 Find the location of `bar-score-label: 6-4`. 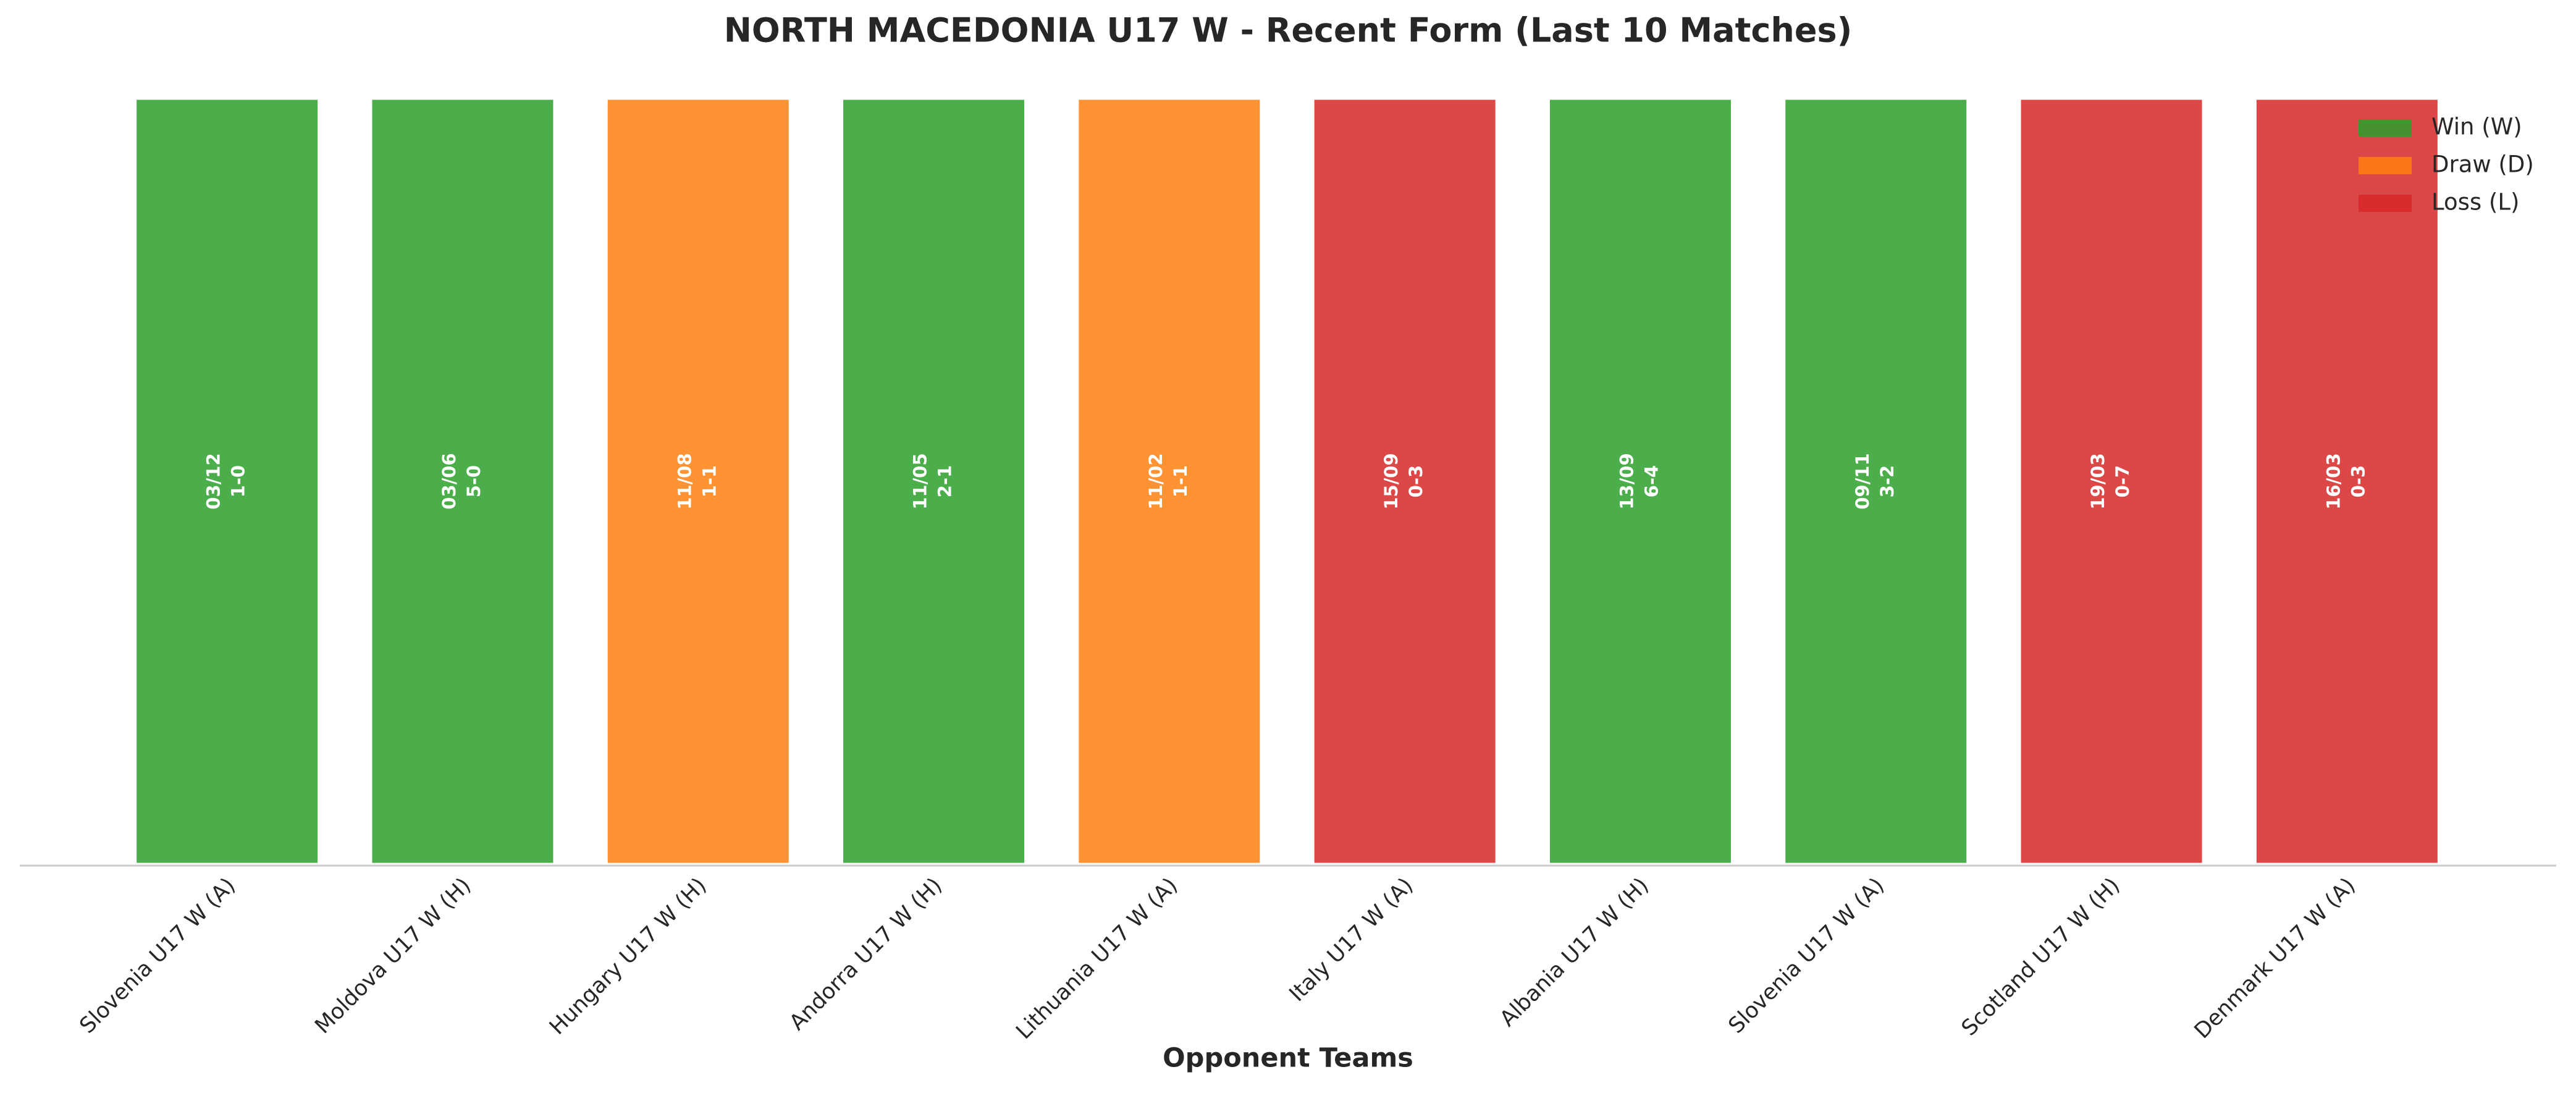

bar-score-label: 6-4 is located at coordinates (1651, 481).